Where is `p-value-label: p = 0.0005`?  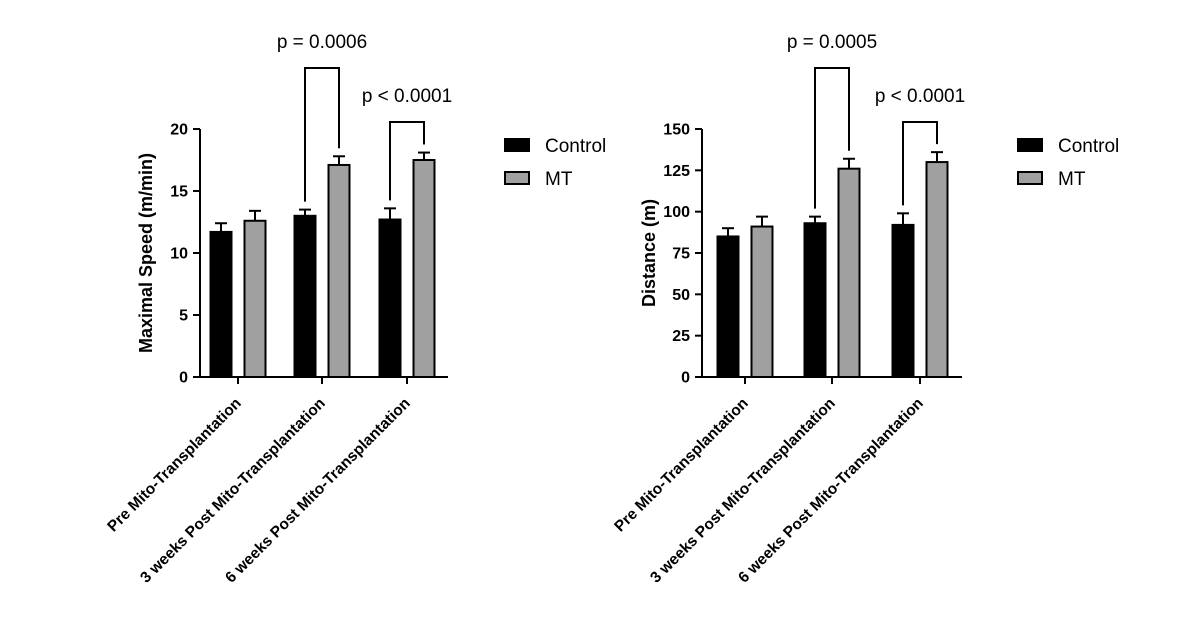 p-value-label: p = 0.0005 is located at coordinates (832, 42).